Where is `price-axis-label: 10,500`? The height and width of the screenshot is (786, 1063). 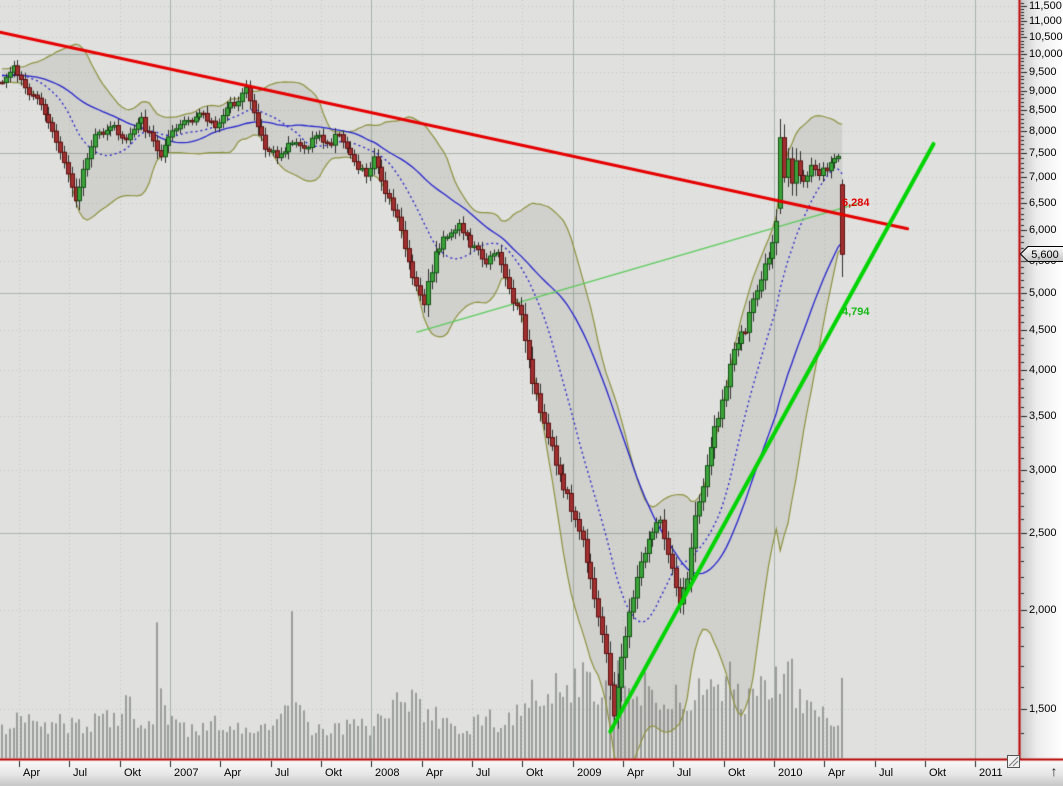
price-axis-label: 10,500 is located at coordinates (1046, 37).